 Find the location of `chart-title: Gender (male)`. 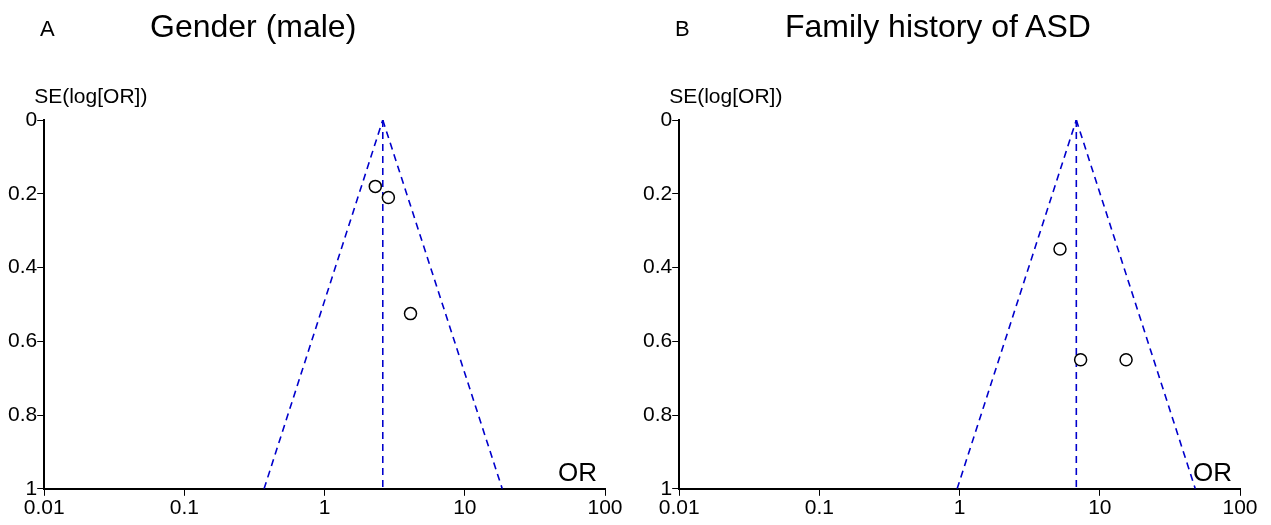

chart-title: Gender (male) is located at coordinates (253, 26).